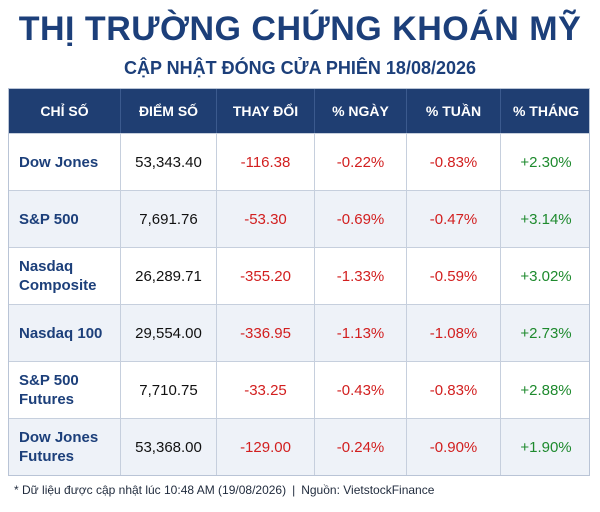  I want to click on month-pct: +2.73%, so click(546, 333).